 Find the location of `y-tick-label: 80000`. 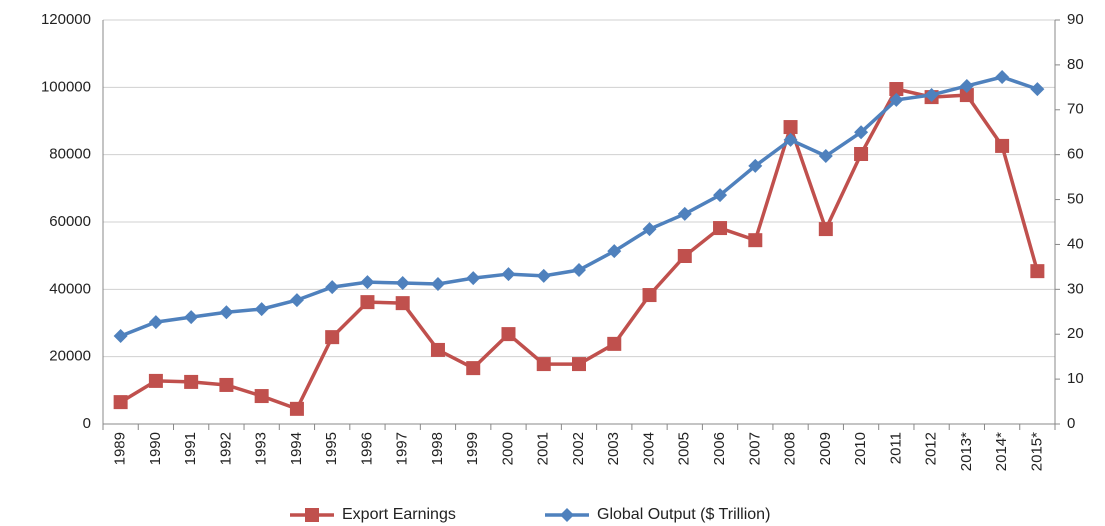

y-tick-label: 80000 is located at coordinates (70, 154).